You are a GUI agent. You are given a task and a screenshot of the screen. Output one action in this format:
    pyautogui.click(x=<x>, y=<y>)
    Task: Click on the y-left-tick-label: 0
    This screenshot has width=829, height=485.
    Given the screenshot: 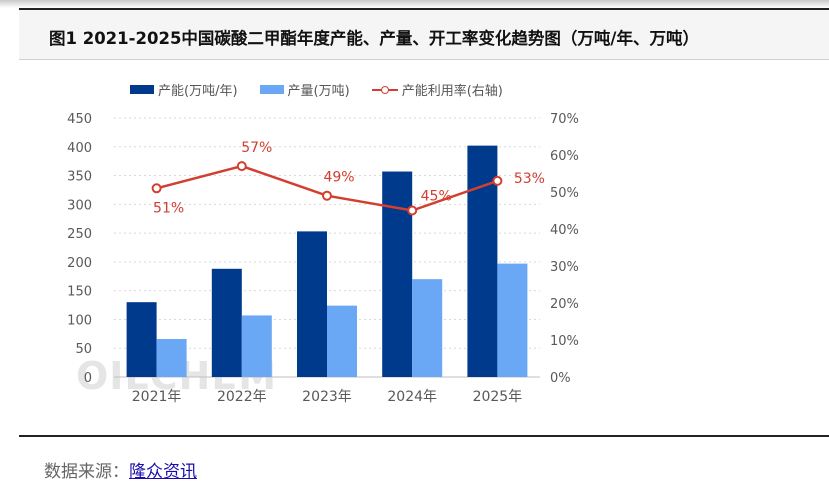 What is the action you would take?
    pyautogui.click(x=88, y=378)
    